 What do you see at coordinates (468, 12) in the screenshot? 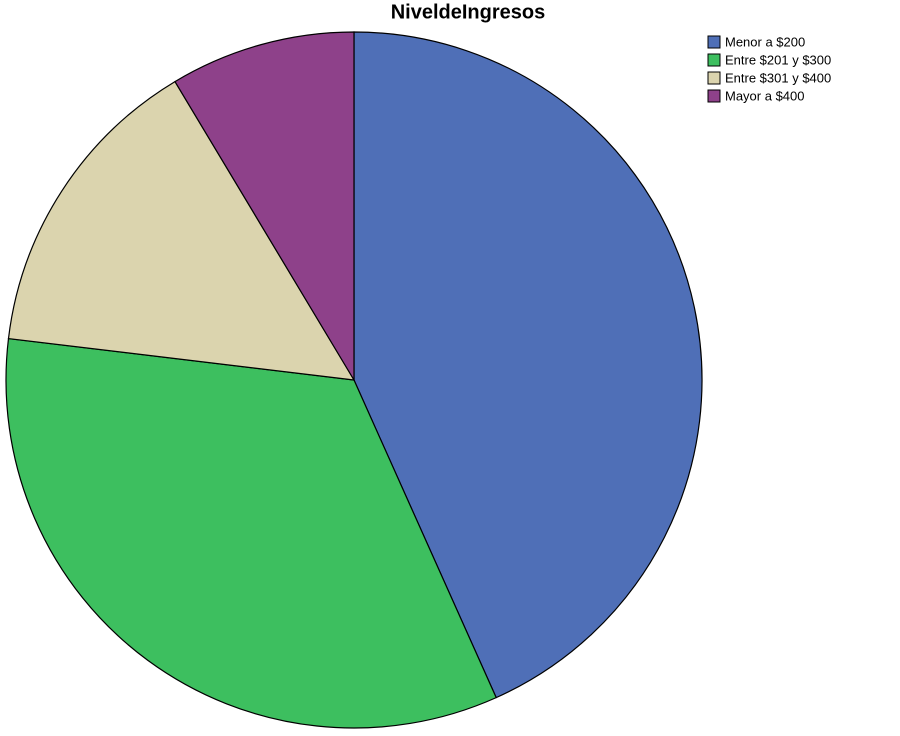
I see `chart-title: NiveldeIngresos` at bounding box center [468, 12].